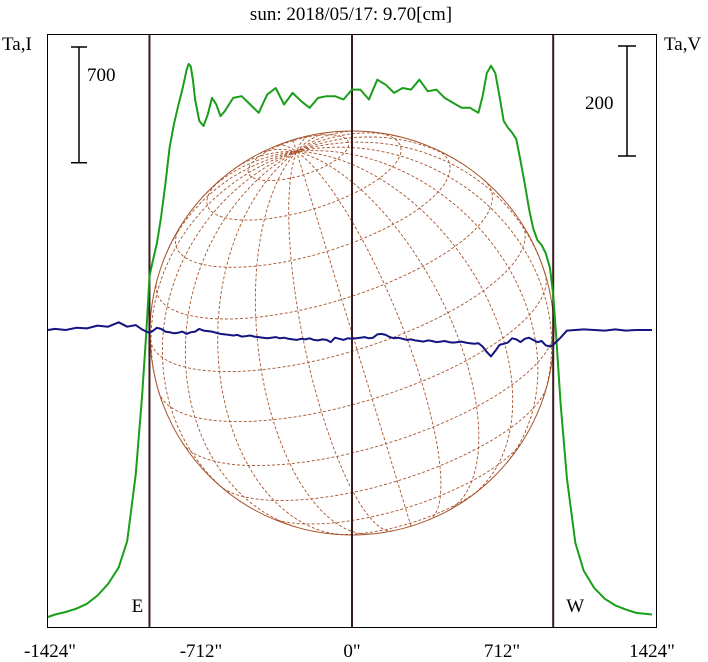  Describe the element at coordinates (652, 651) in the screenshot. I see `x-tick-label: 1424"` at that location.